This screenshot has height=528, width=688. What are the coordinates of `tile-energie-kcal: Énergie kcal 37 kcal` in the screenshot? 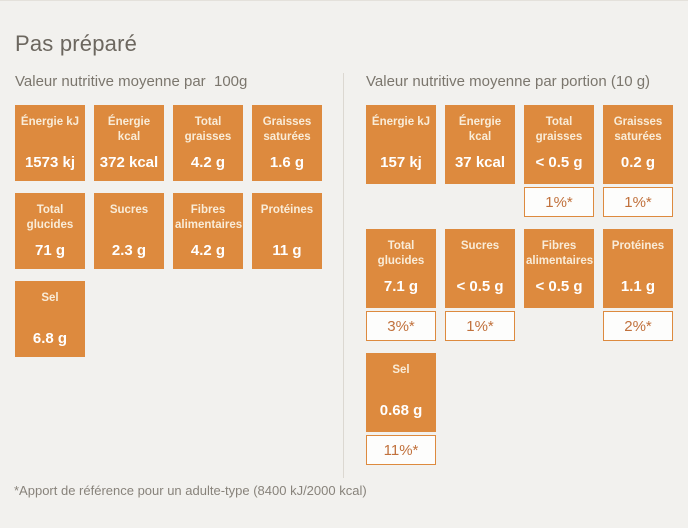 It's located at (480, 144).